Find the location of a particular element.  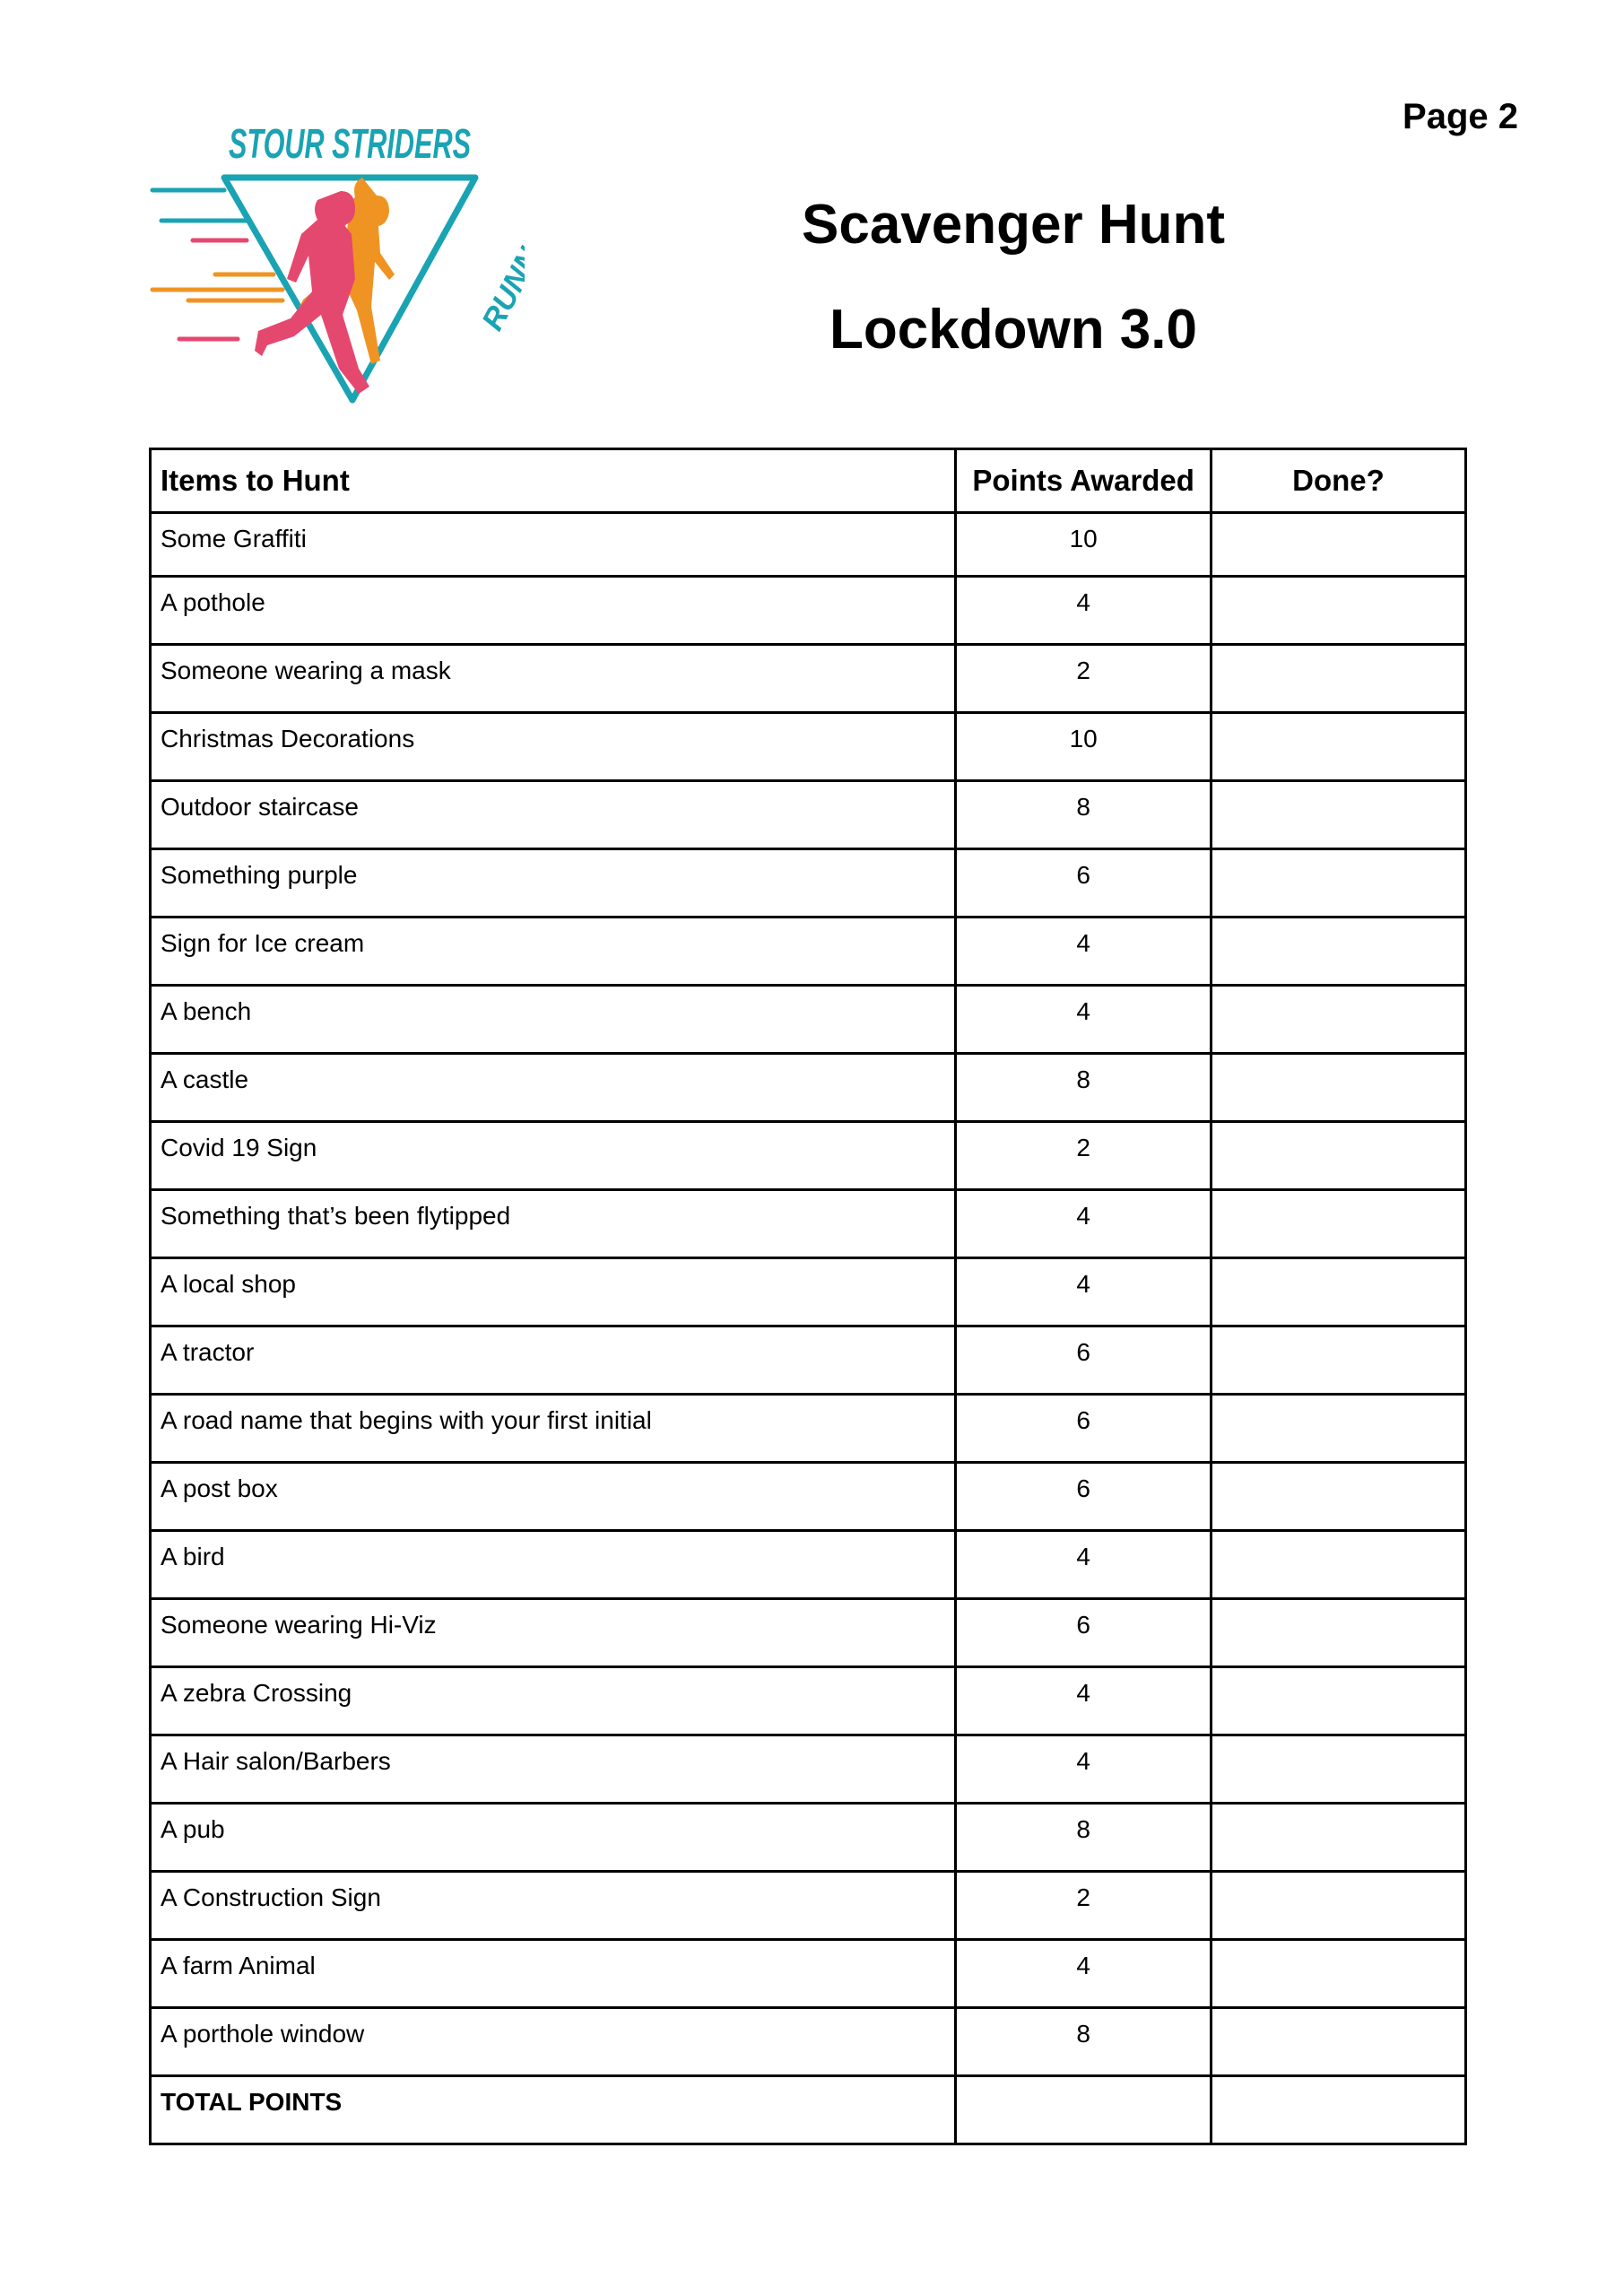

table-row: Outdoor staircase 8 is located at coordinates (808, 814).